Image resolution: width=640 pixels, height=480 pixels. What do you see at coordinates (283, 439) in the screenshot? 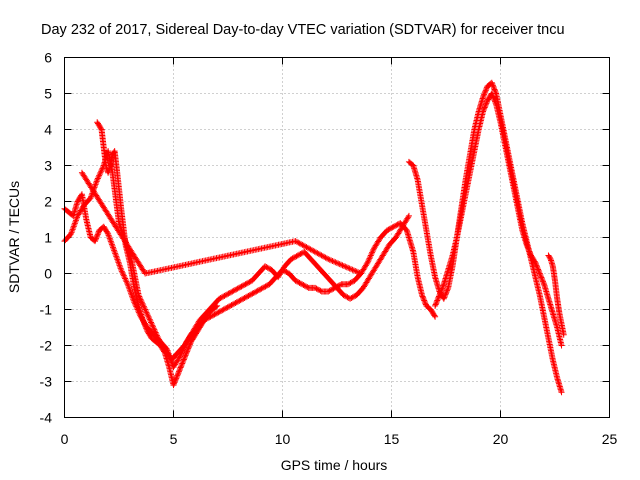
I see `x-tick-label: 10` at bounding box center [283, 439].